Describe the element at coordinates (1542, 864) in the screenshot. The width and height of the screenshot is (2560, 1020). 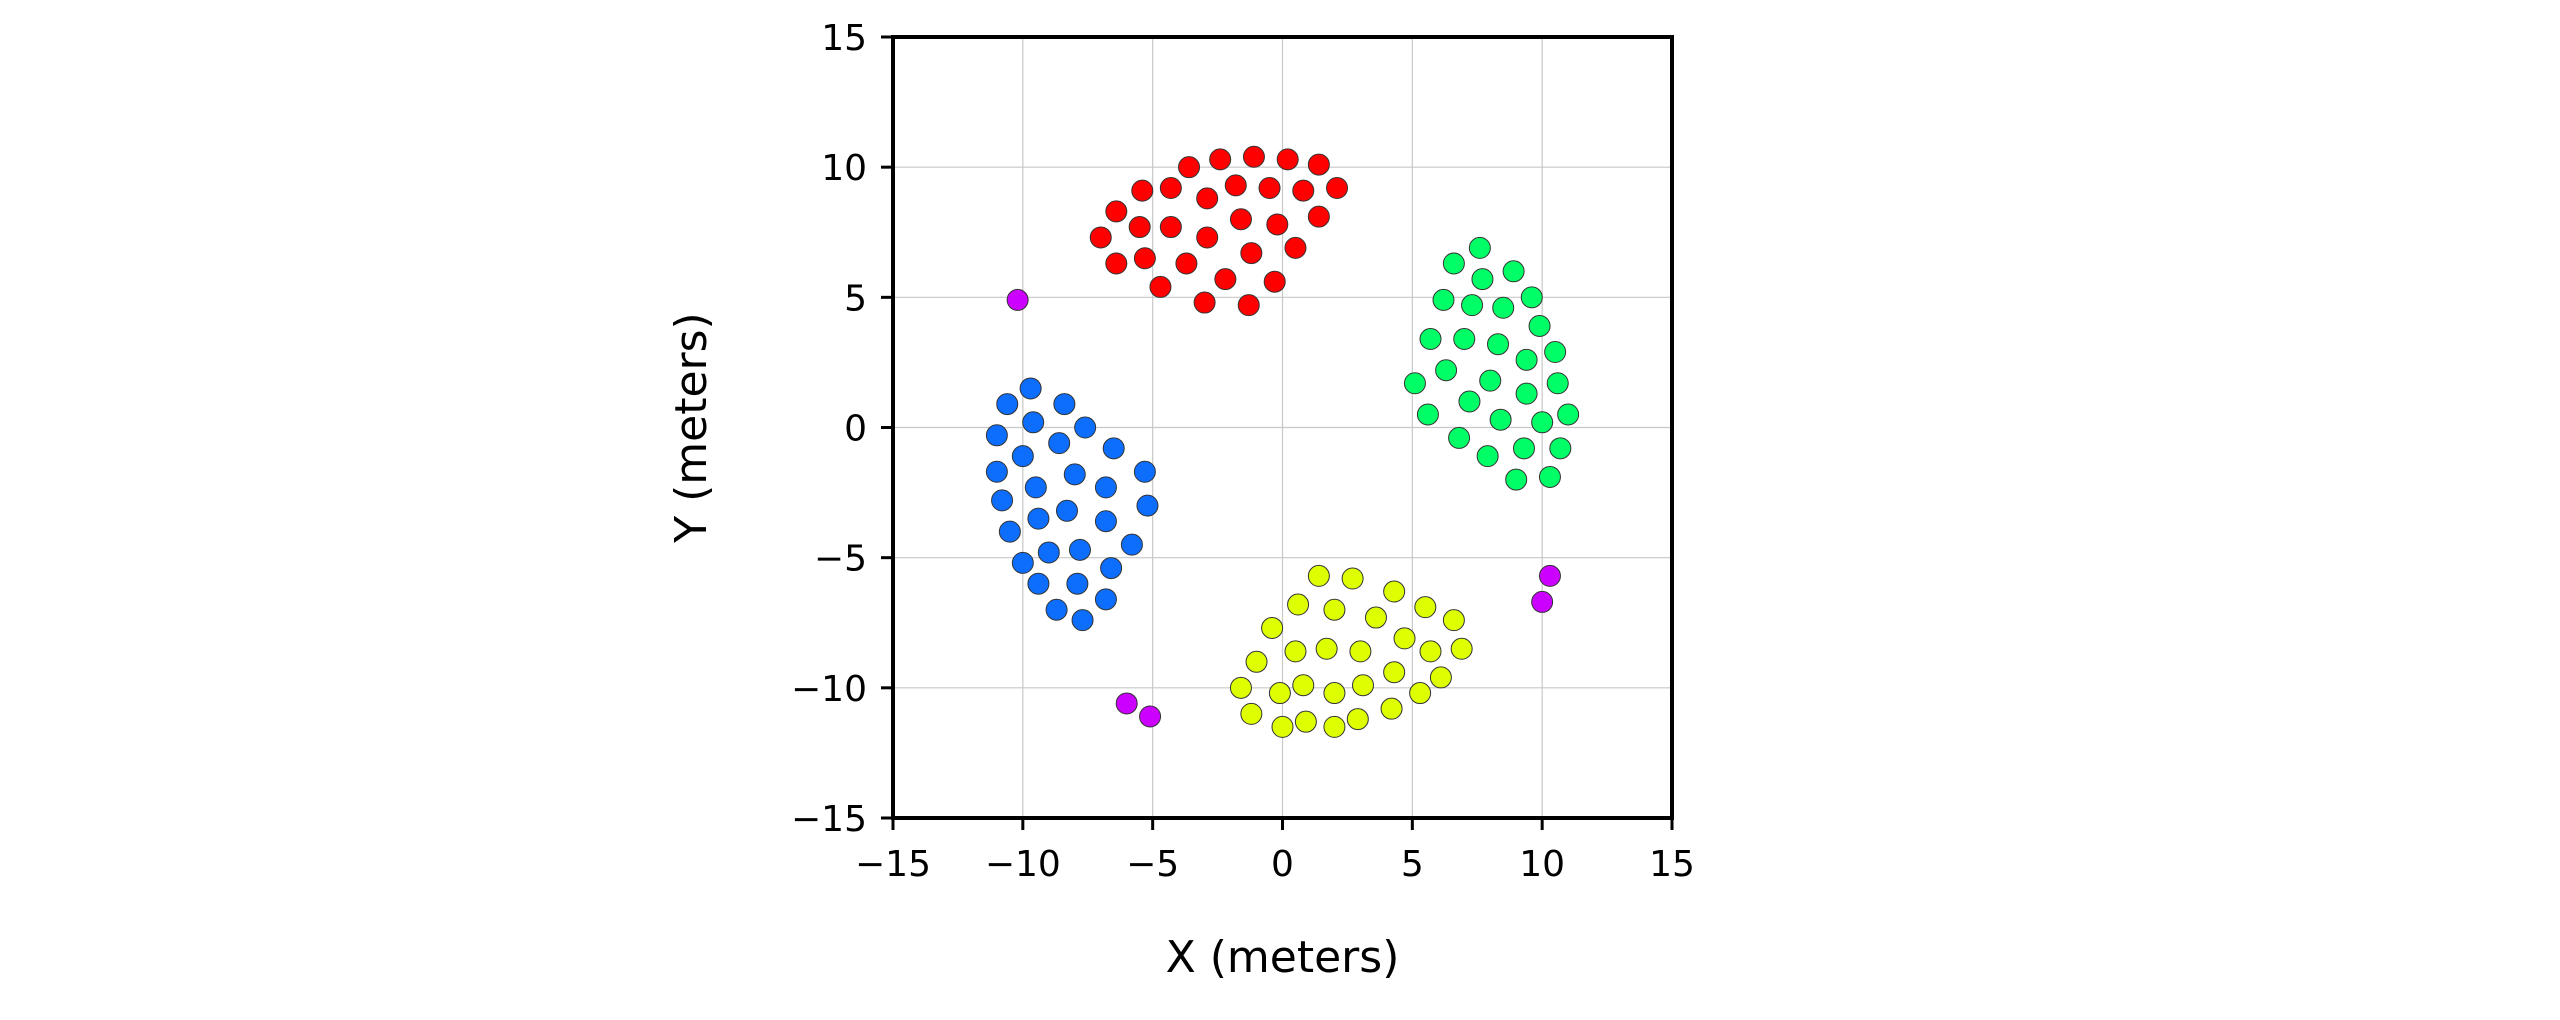
I see `x-tick-label: 10` at that location.